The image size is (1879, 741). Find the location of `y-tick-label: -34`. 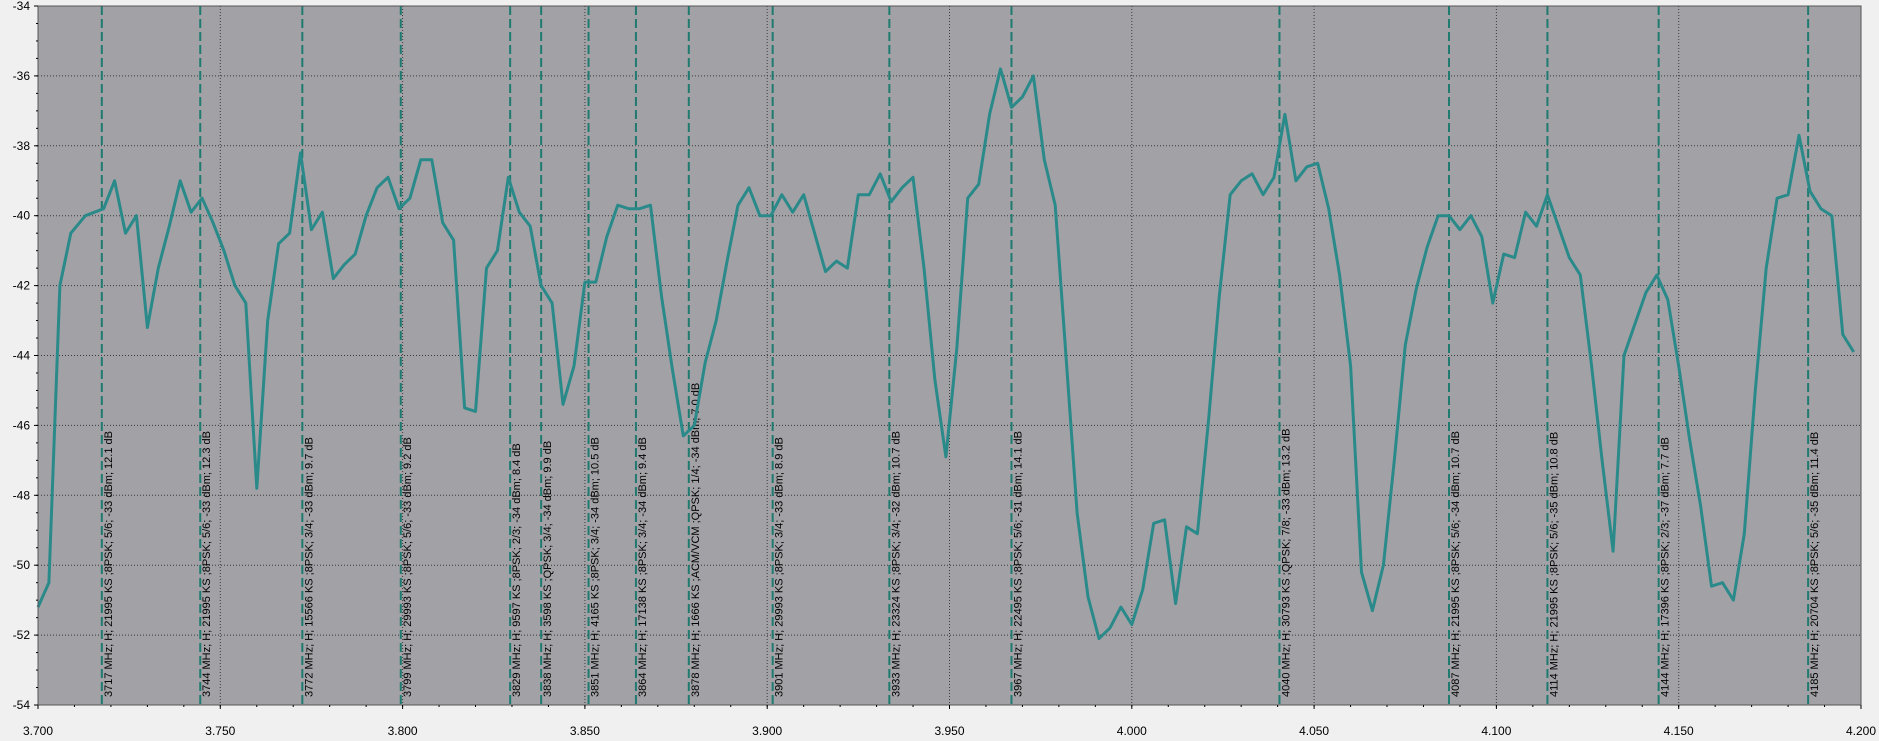

y-tick-label: -34 is located at coordinates (22, 6).